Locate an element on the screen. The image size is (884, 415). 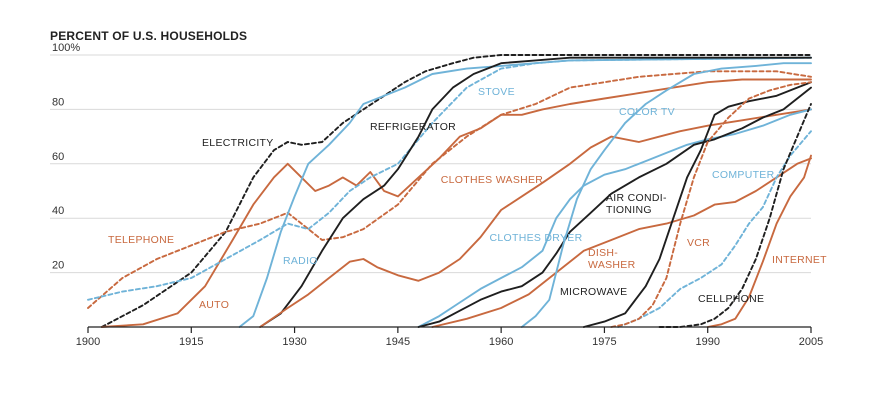
x-tick-label: 1915 is located at coordinates (191, 342).